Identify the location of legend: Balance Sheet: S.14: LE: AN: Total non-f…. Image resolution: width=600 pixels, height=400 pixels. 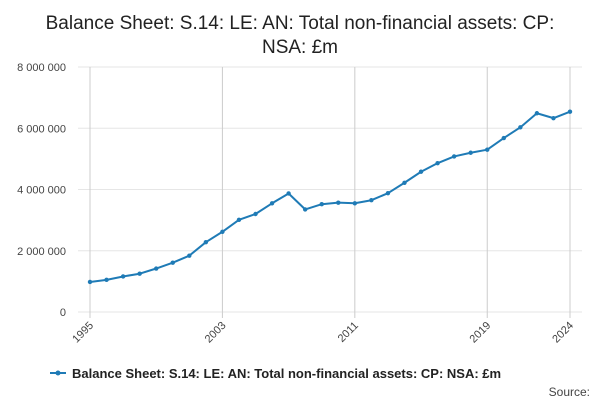
(275, 373).